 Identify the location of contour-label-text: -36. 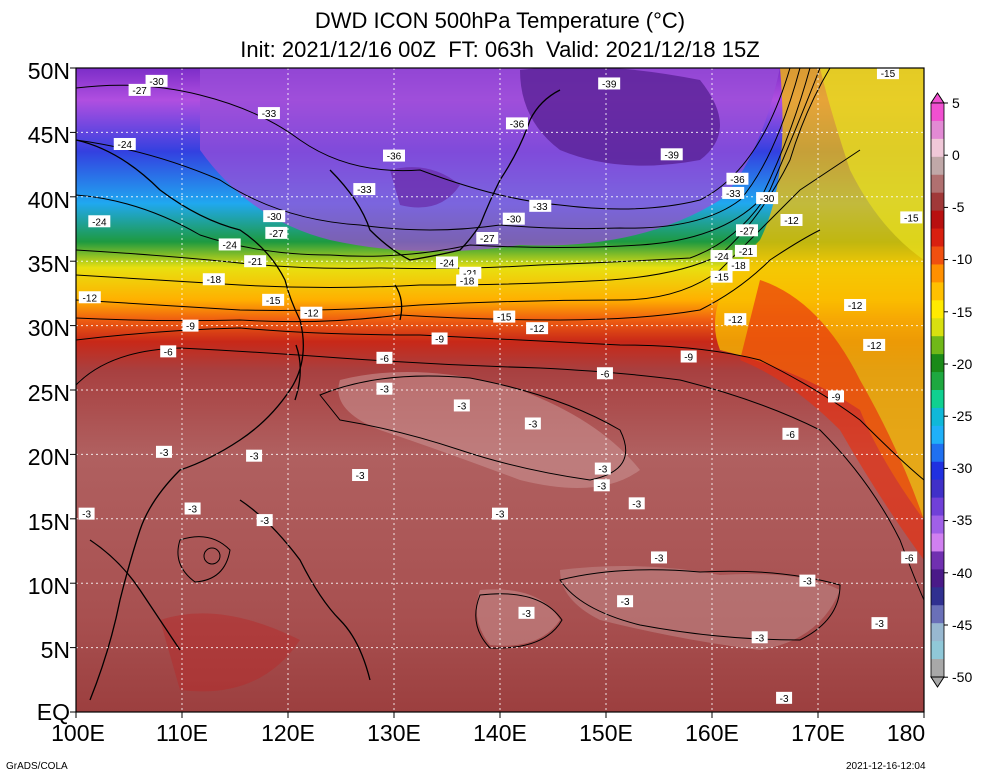
(394, 157).